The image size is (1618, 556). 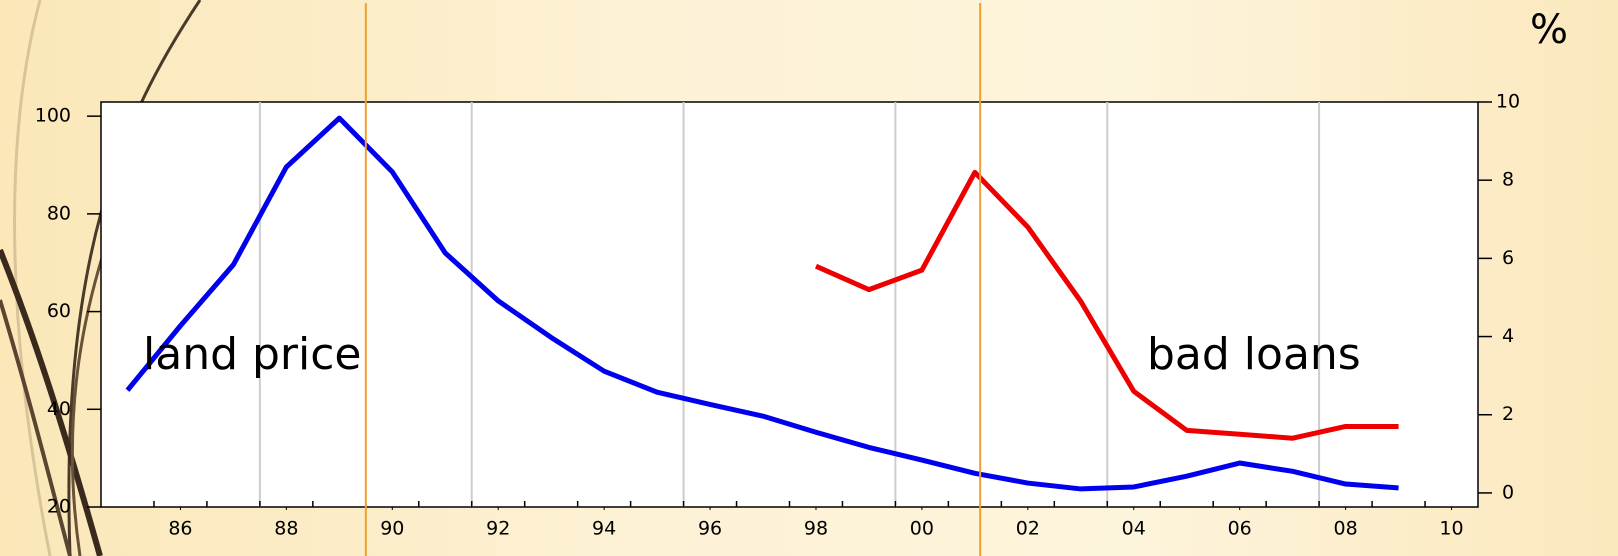 What do you see at coordinates (710, 529) in the screenshot?
I see `x-tick-label: 96` at bounding box center [710, 529].